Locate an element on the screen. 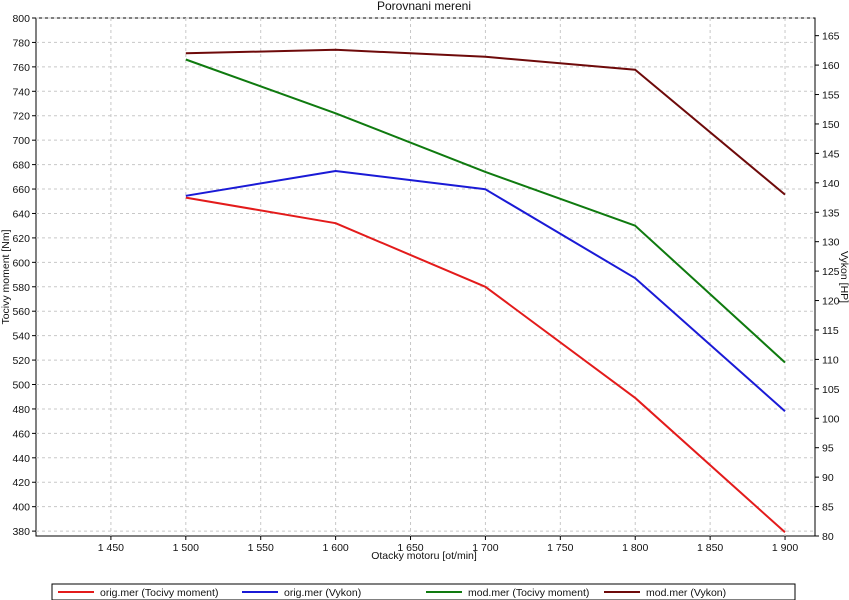 The height and width of the screenshot is (600, 849). y-right-tick-label: 90 is located at coordinates (828, 478).